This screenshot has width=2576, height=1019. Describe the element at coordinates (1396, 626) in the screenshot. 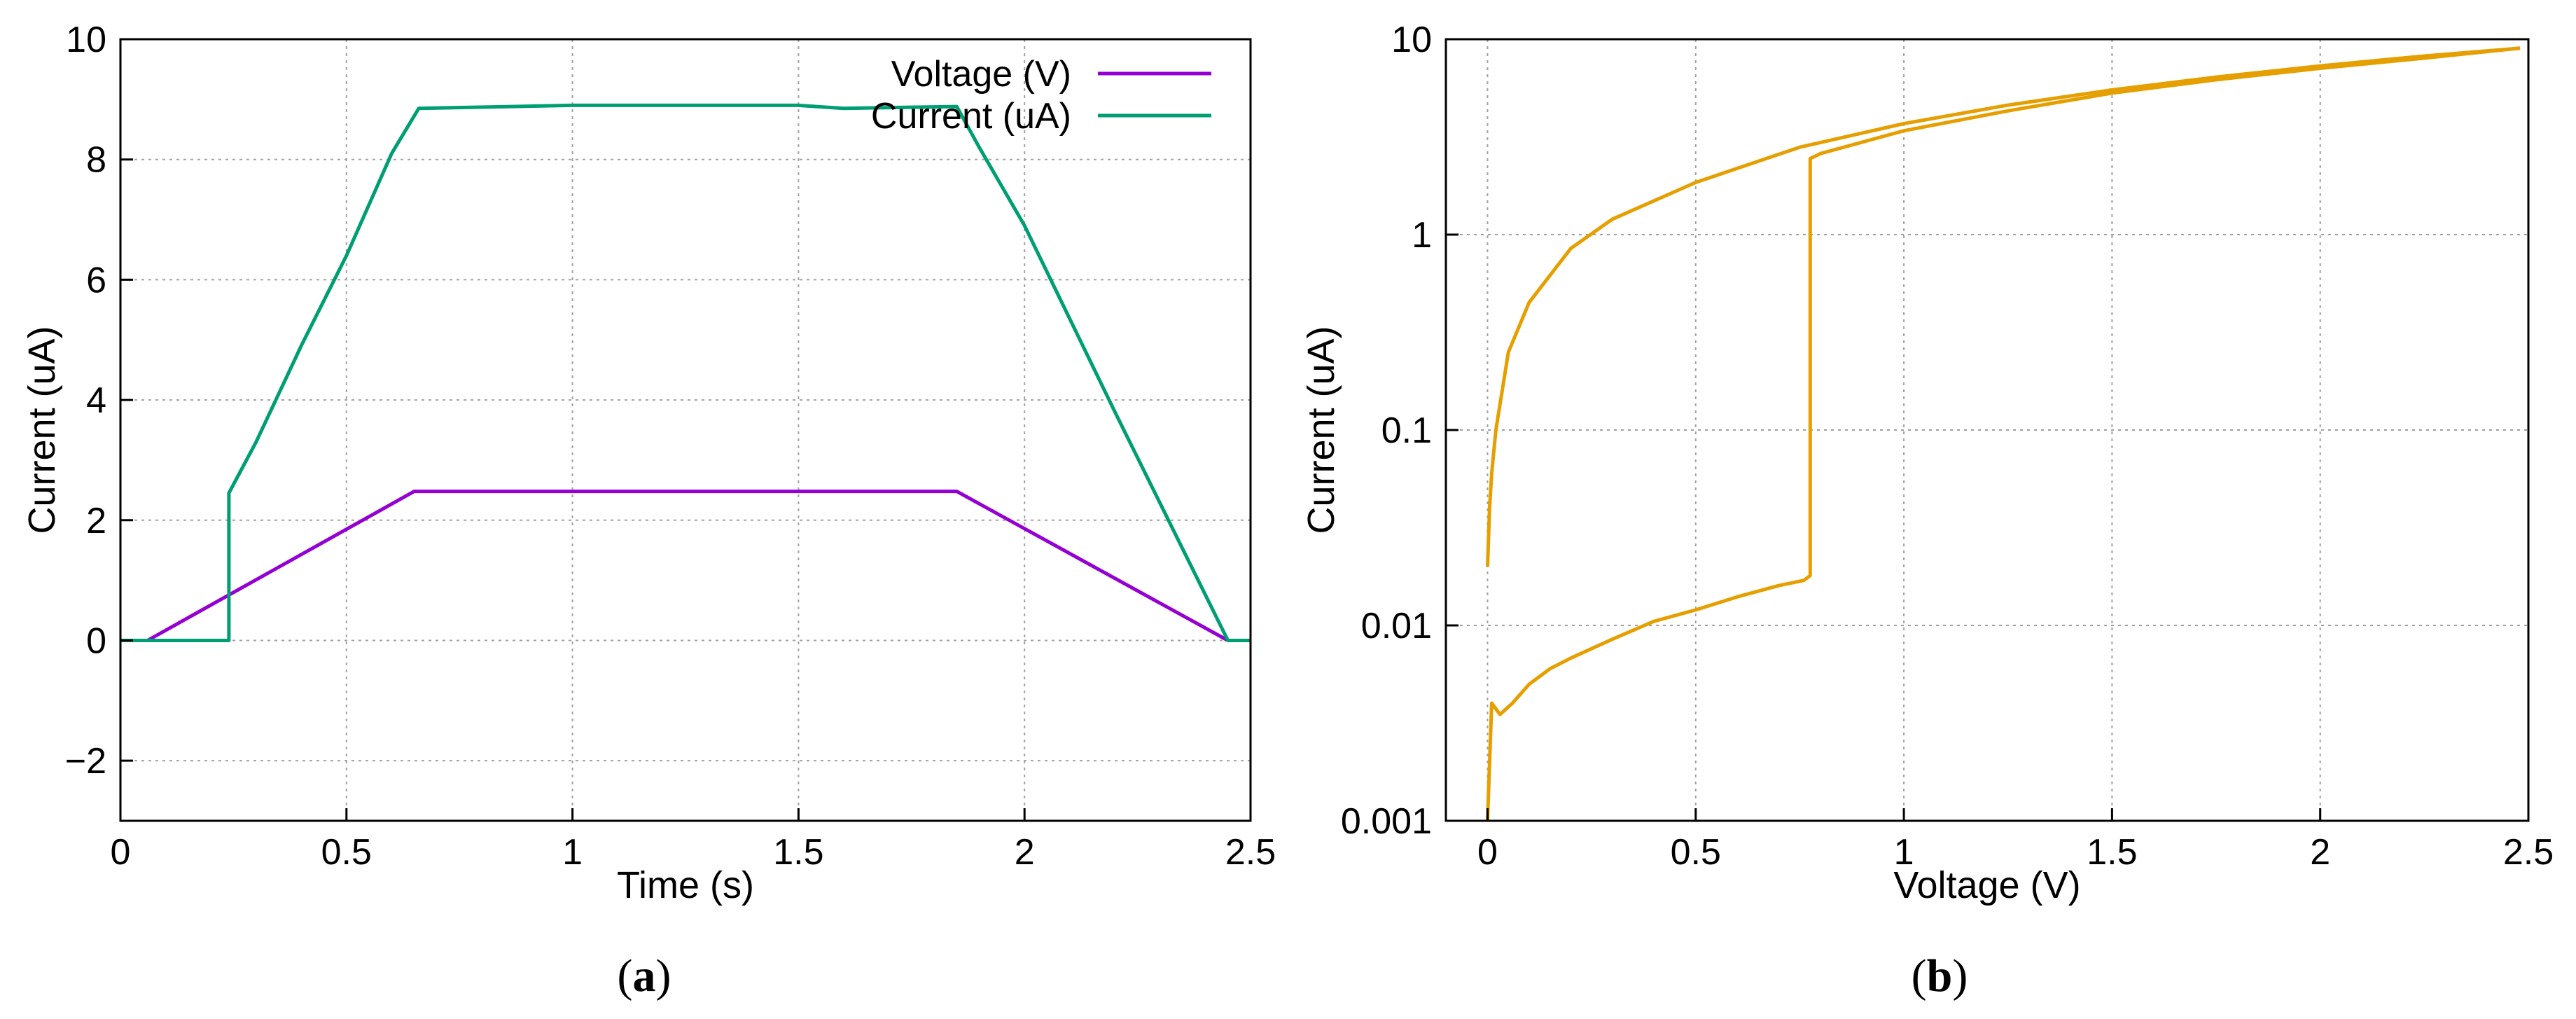

I see `y-tick-label: 0.01` at that location.